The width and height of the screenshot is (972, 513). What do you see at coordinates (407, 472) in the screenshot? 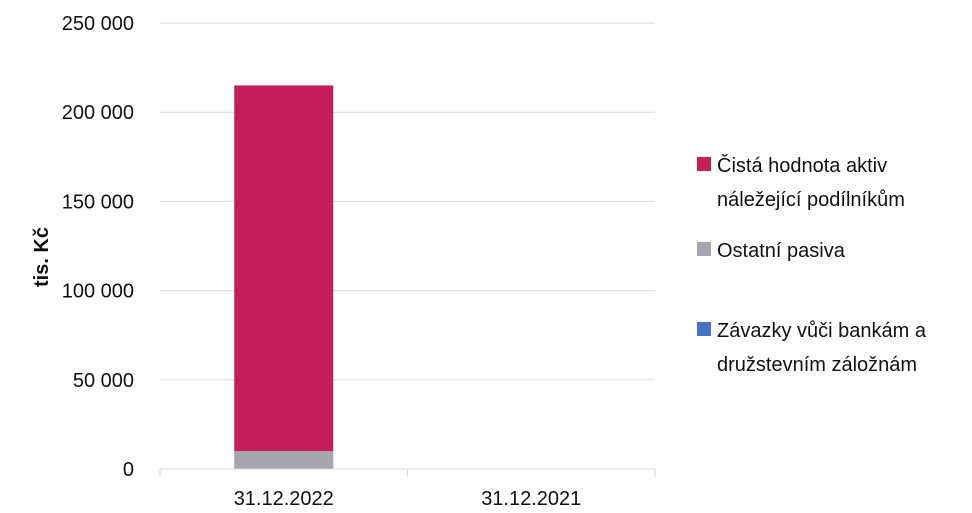
I see `axes` at bounding box center [407, 472].